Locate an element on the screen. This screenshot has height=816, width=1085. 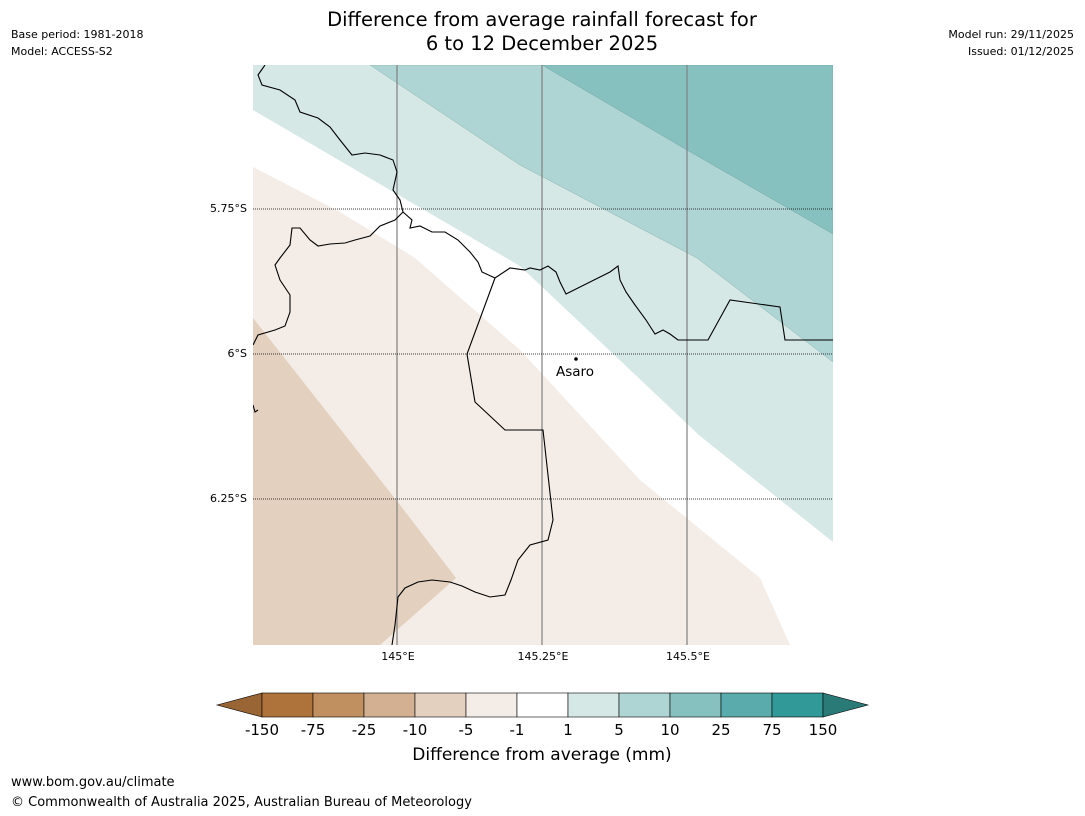
boundary-west is located at coordinates (328, 278).